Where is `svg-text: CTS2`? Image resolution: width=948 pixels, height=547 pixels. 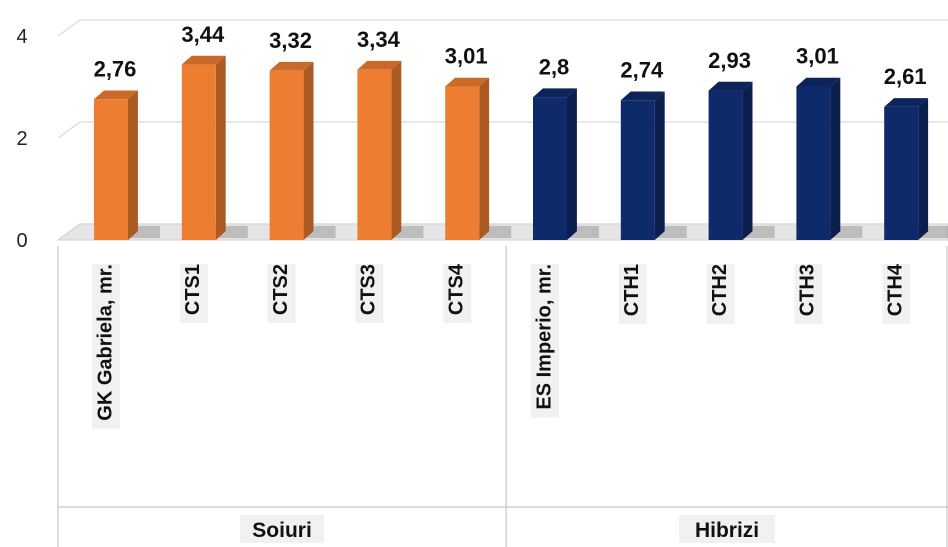 svg-text: CTS2 is located at coordinates (281, 289).